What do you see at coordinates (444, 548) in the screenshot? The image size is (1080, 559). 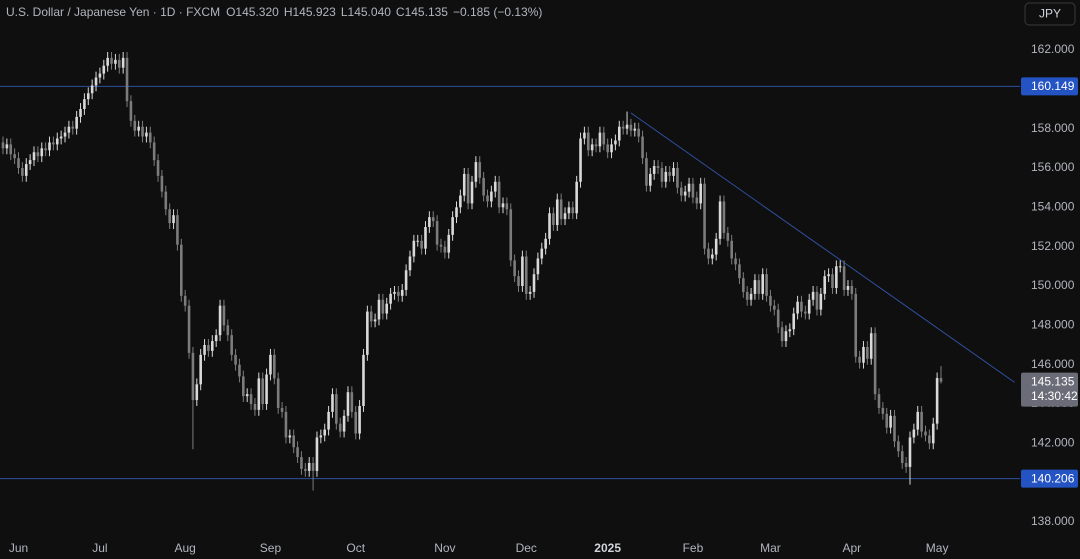 I see `x-tick-label: Nov` at bounding box center [444, 548].